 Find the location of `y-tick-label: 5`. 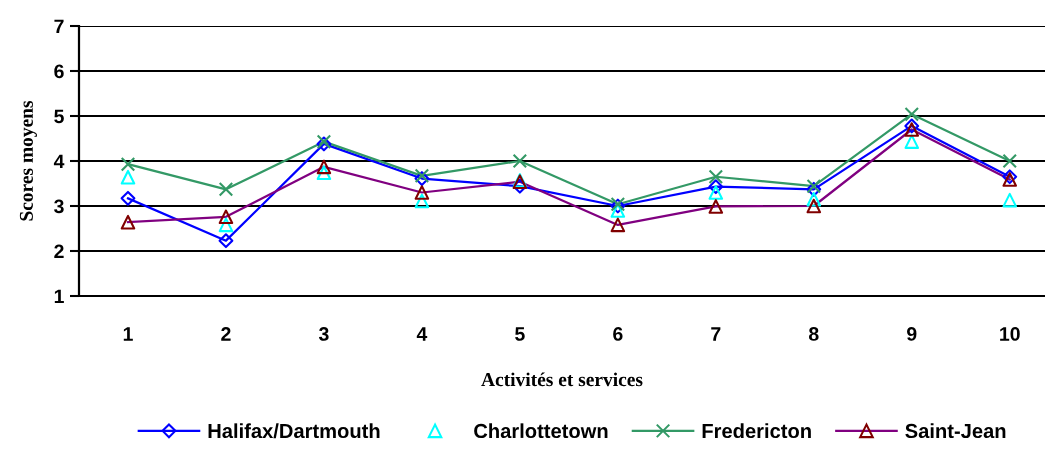

y-tick-label: 5 is located at coordinates (59, 116).